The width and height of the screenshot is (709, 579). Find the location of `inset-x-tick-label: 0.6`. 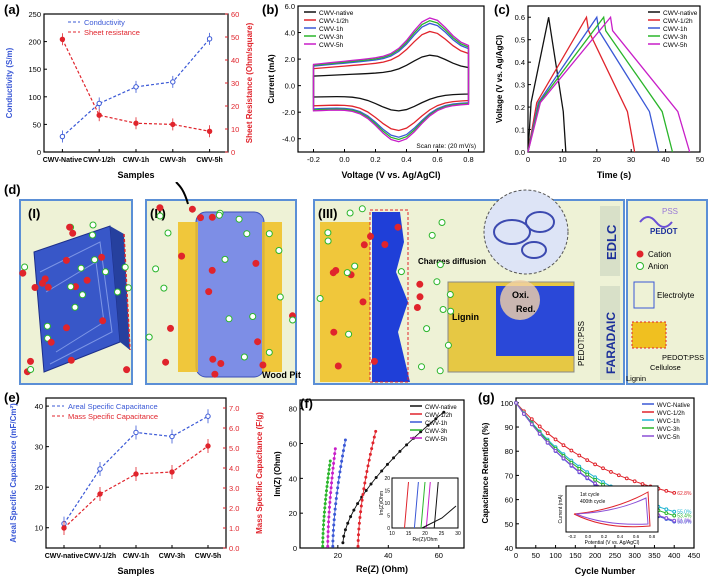

inset-x-tick-label: 0.6 is located at coordinates (636, 536).